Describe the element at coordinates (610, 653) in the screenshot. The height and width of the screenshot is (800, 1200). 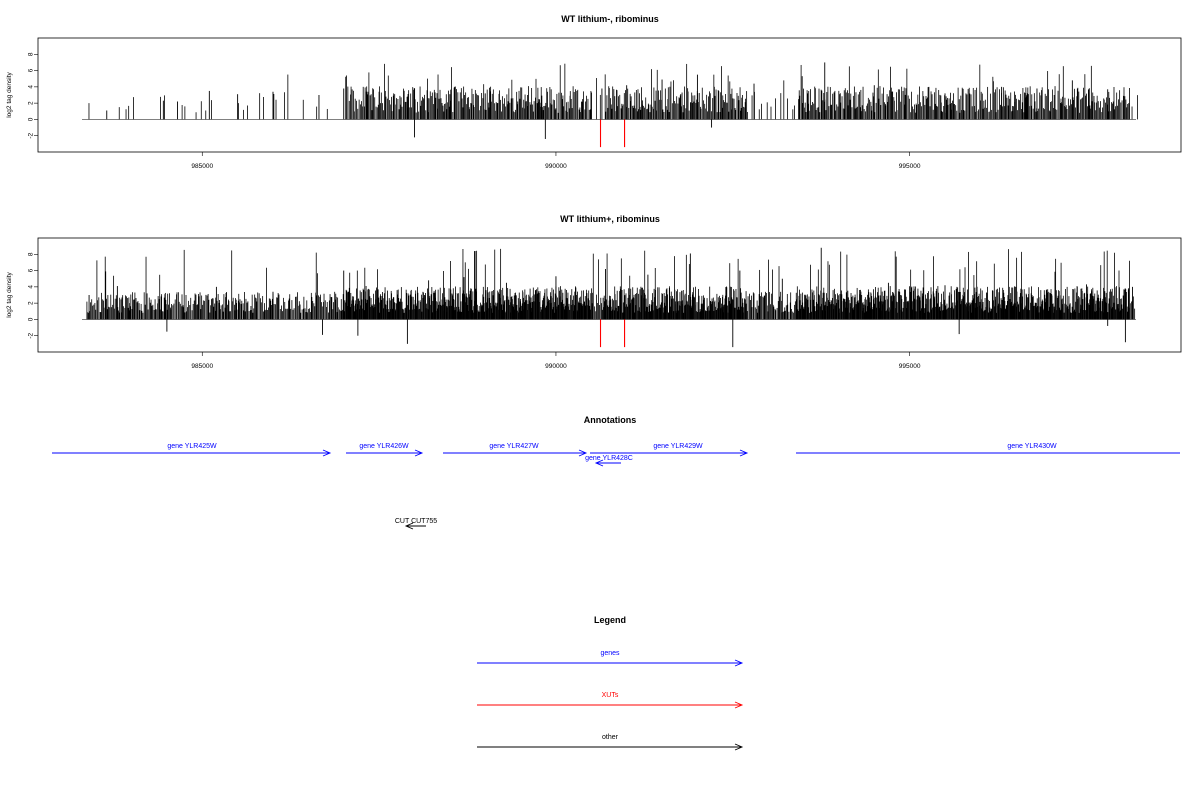
I see `legend-label: genes` at that location.